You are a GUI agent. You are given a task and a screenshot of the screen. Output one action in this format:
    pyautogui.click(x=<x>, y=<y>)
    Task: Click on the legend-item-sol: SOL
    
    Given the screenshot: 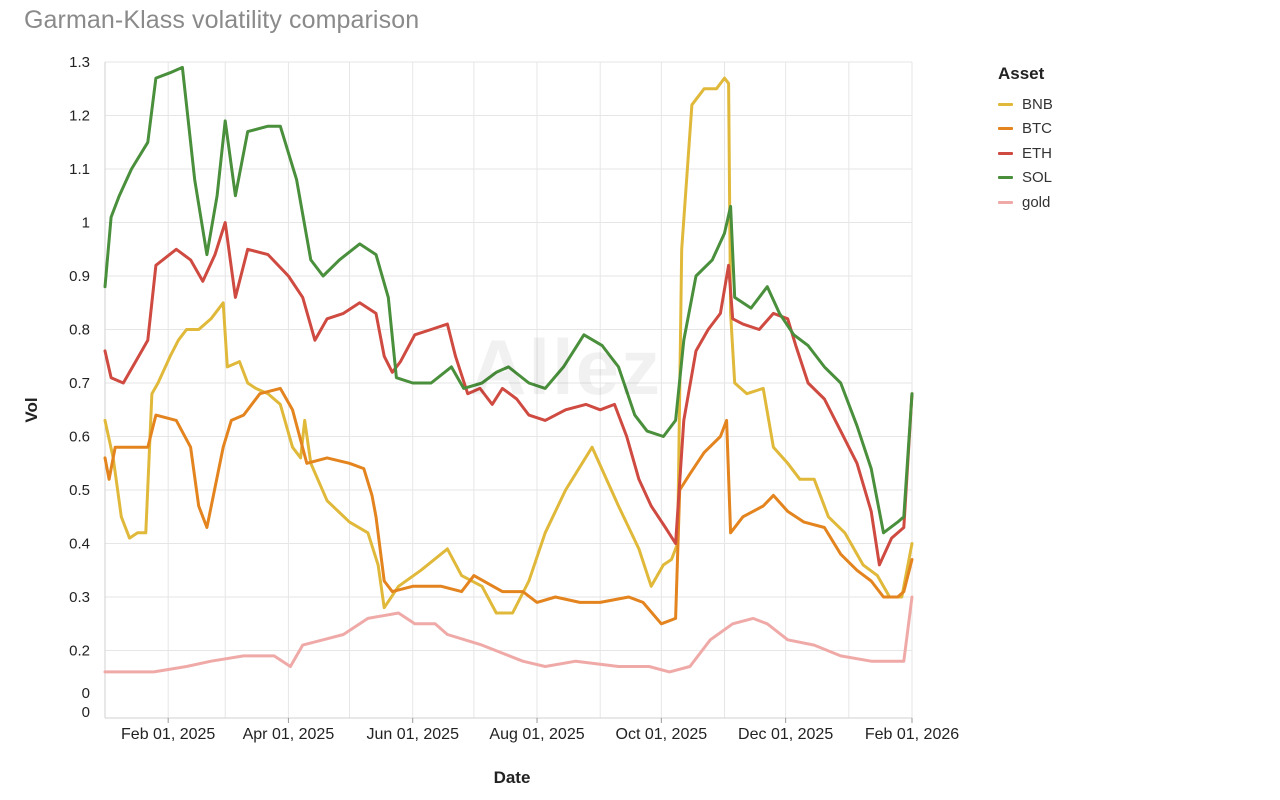 What is the action you would take?
    pyautogui.click(x=1025, y=178)
    